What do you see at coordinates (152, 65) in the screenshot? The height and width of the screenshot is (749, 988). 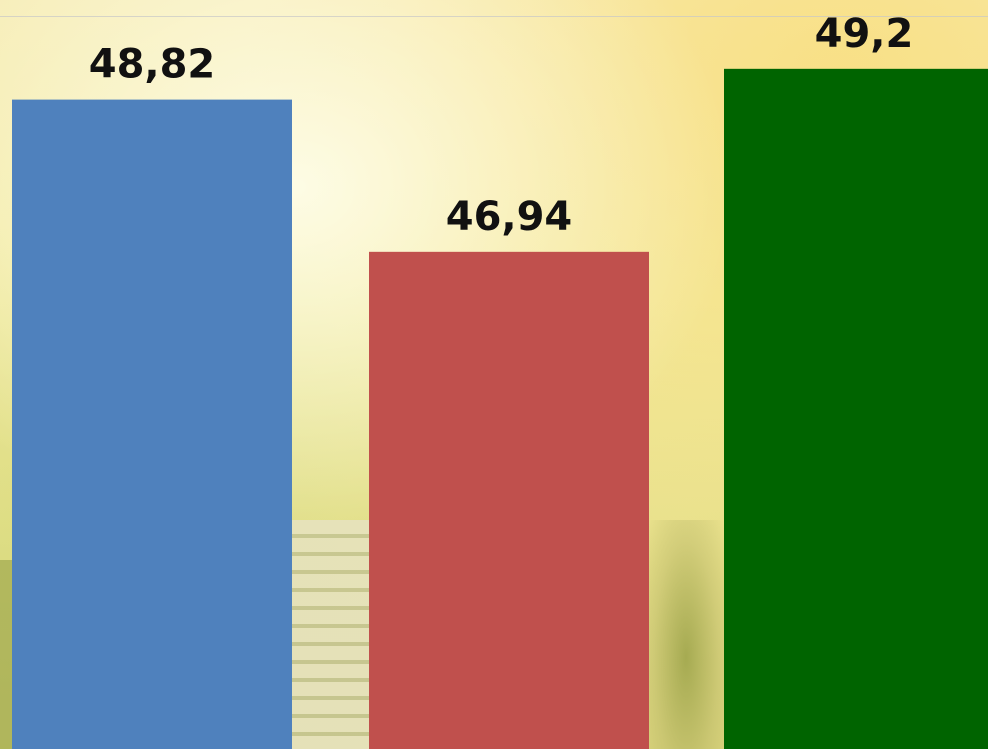 I see `data-label-1: 48,82` at bounding box center [152, 65].